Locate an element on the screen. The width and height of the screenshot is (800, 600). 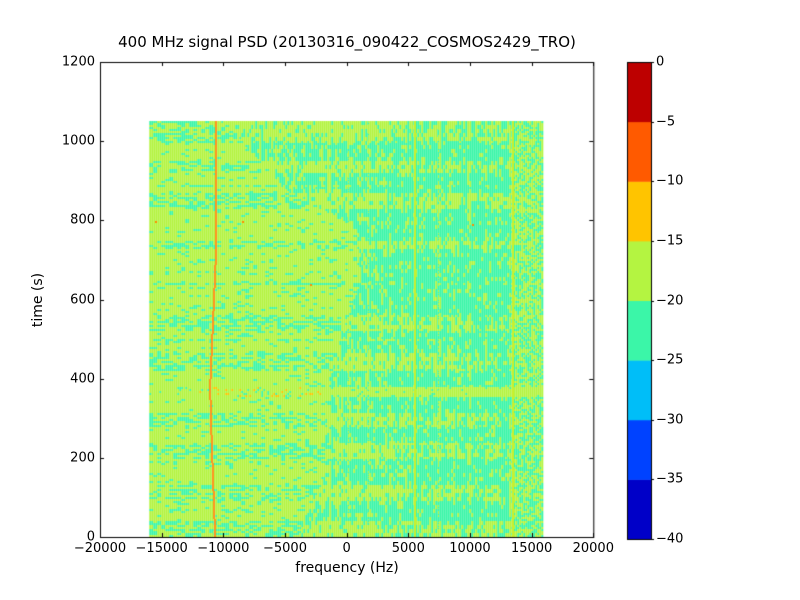
x-tick-label: 20000 is located at coordinates (593, 548).